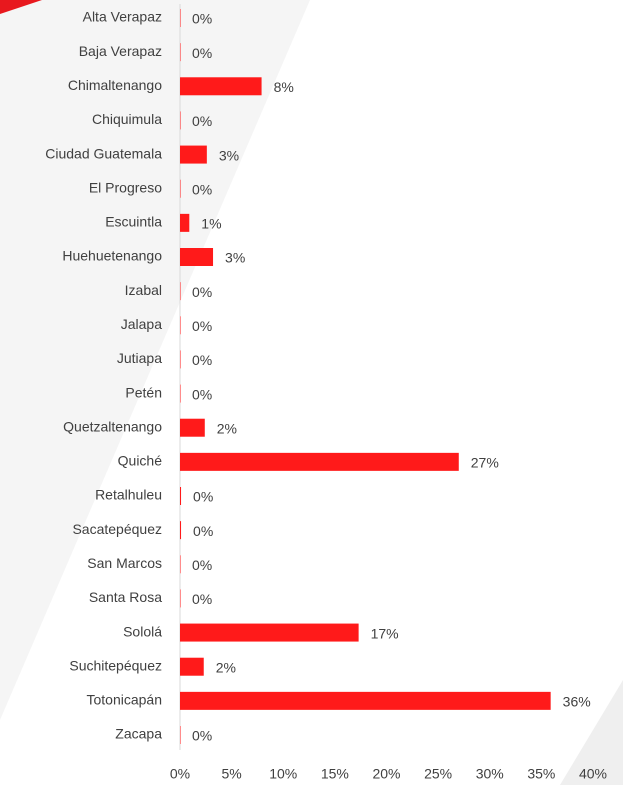  I want to click on x-tick-label: 40%, so click(593, 774).